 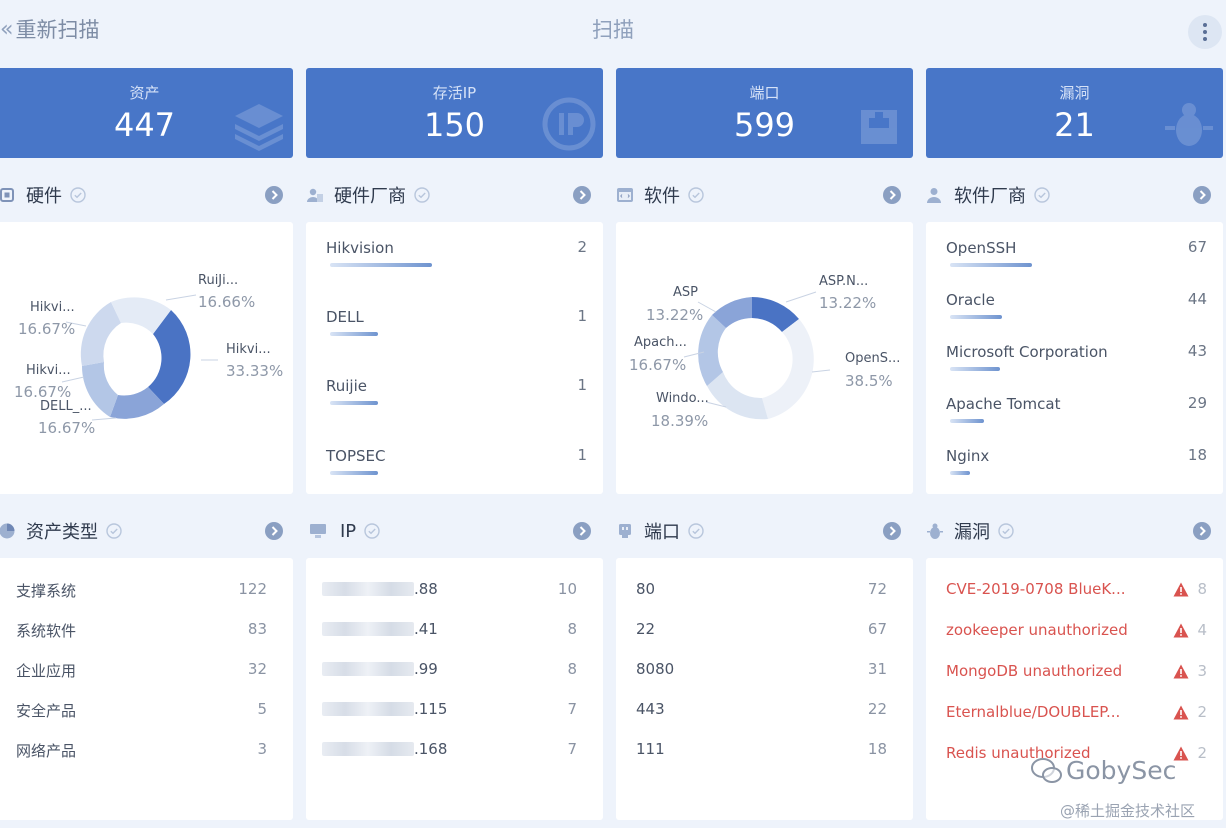 I want to click on list-item: .115 7, so click(x=449, y=712).